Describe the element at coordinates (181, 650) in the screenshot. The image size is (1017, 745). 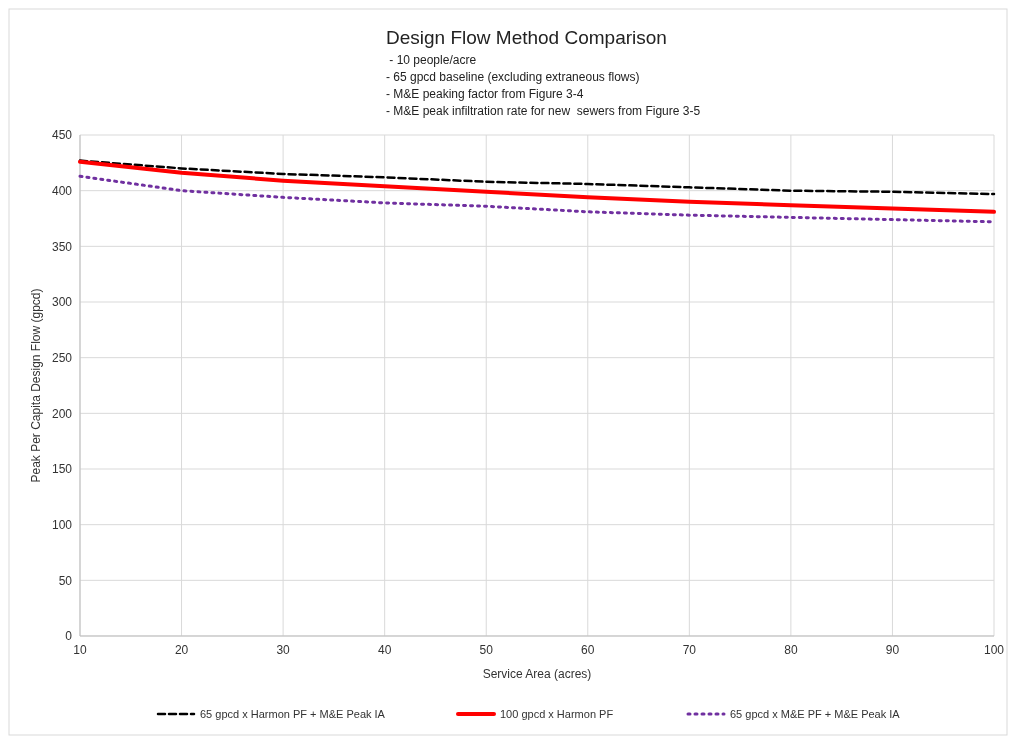
I see `x-tick-label: 20` at that location.